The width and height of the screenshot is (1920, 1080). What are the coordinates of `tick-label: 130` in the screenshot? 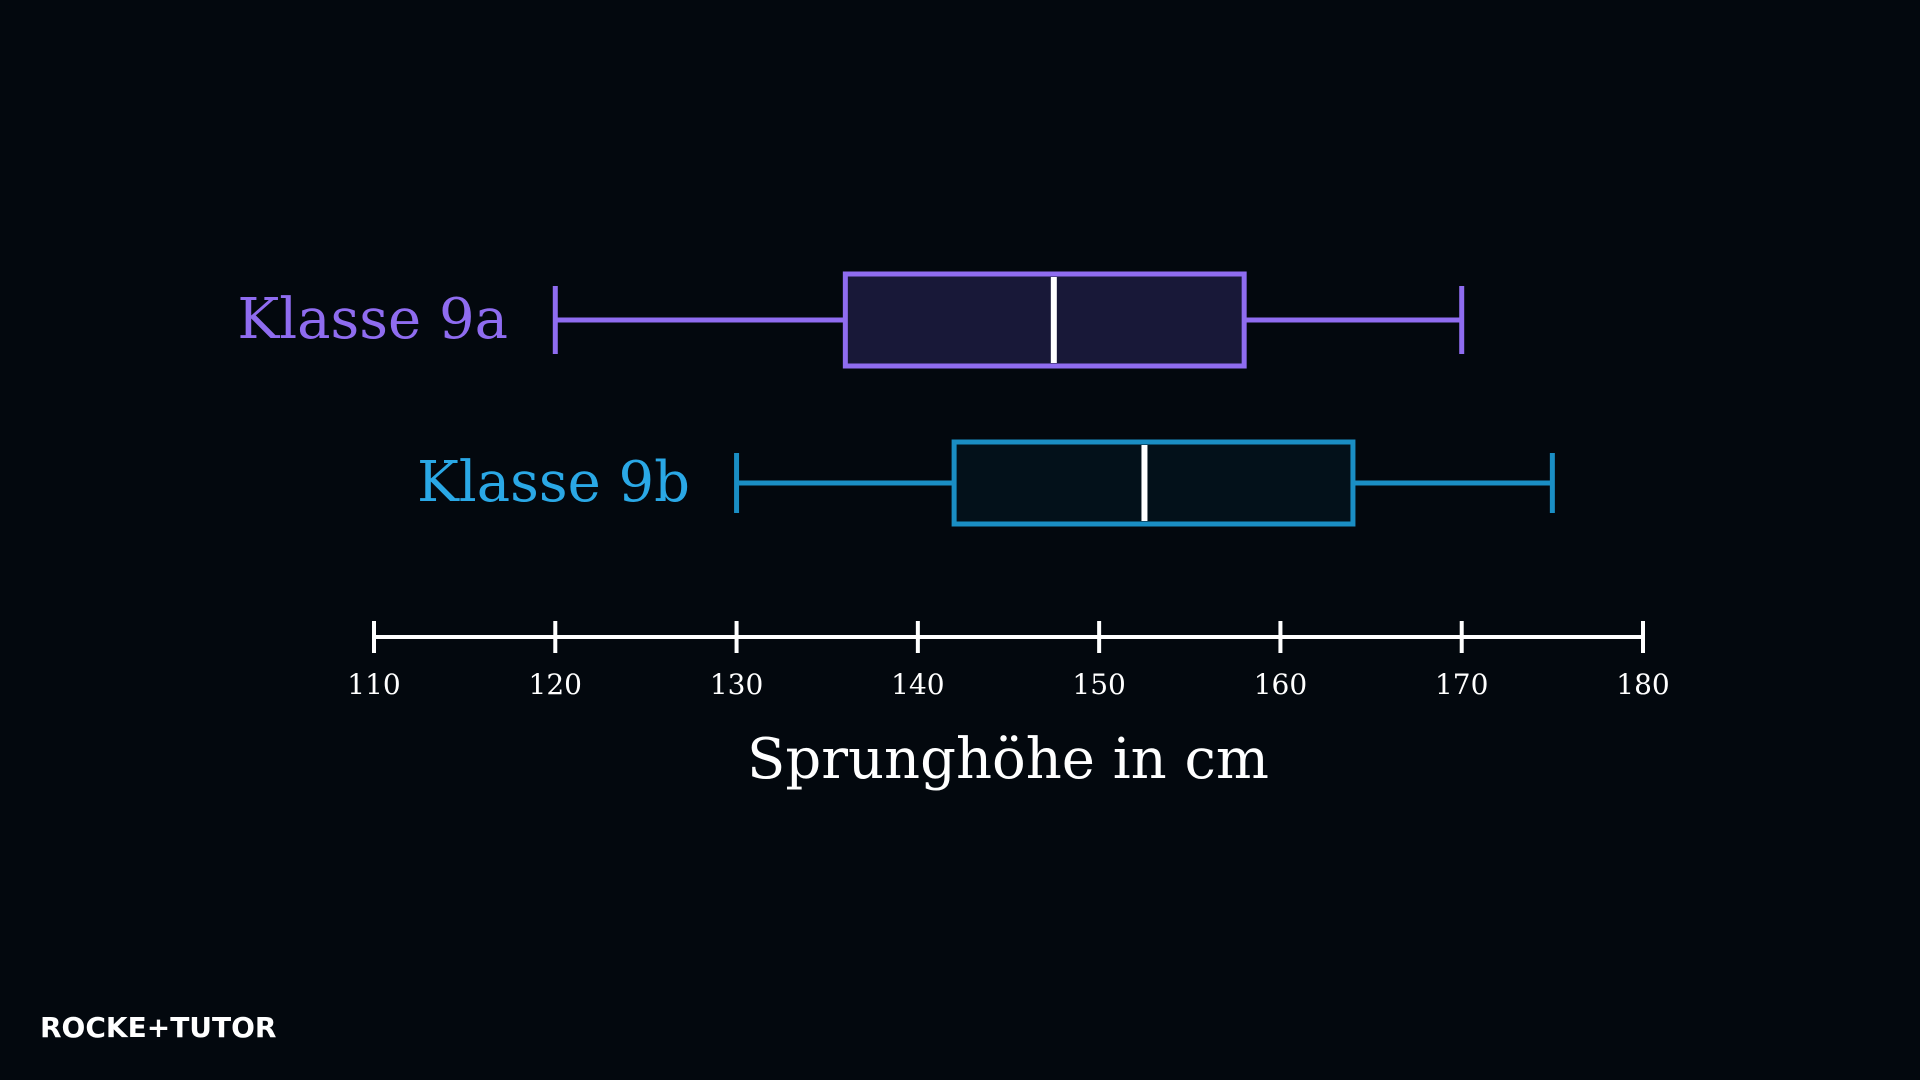 It's located at (736, 684).